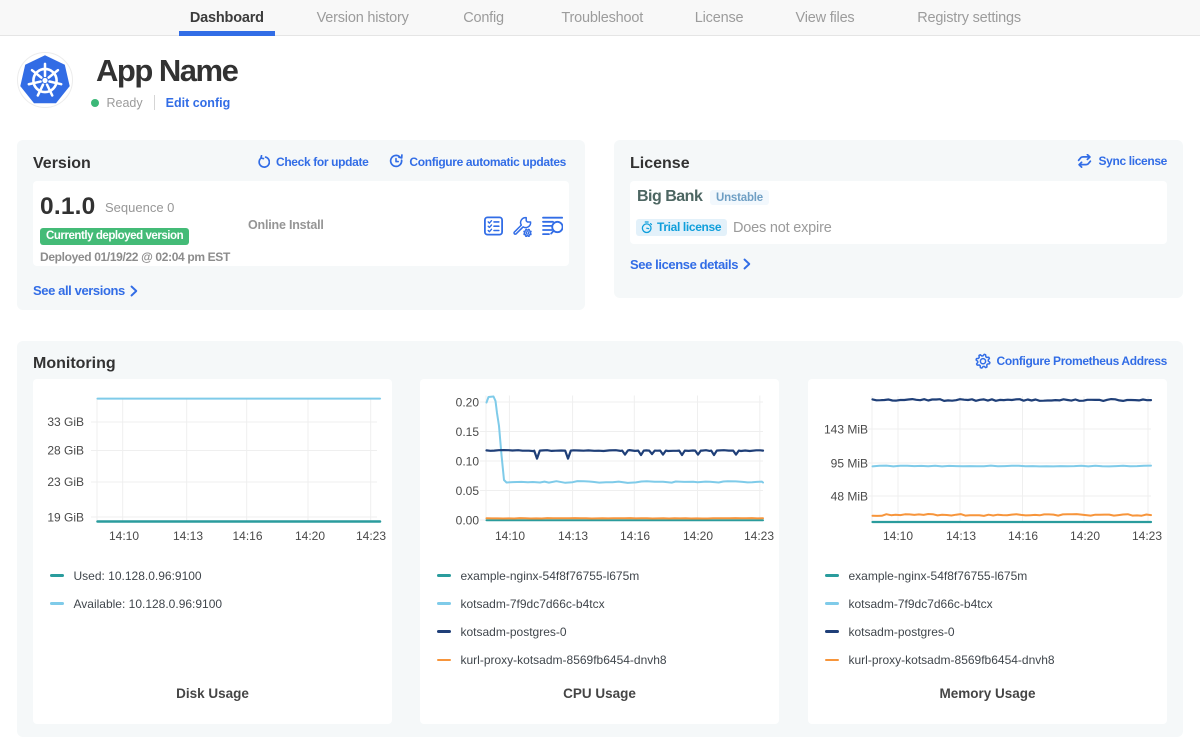  What do you see at coordinates (65, 422) in the screenshot?
I see `svg-text: 33 GiB` at bounding box center [65, 422].